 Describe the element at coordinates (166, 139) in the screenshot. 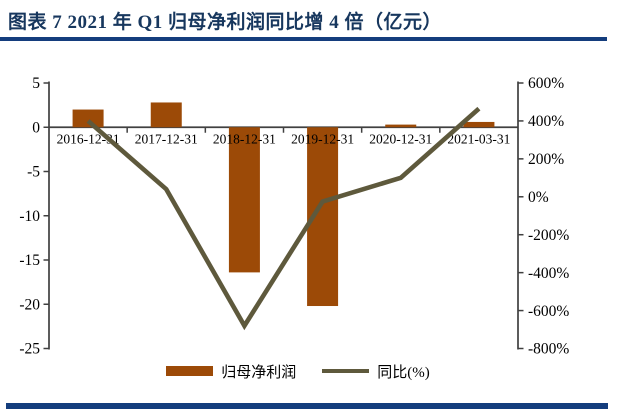

I see `x-axis-label: 2017-12-31` at that location.